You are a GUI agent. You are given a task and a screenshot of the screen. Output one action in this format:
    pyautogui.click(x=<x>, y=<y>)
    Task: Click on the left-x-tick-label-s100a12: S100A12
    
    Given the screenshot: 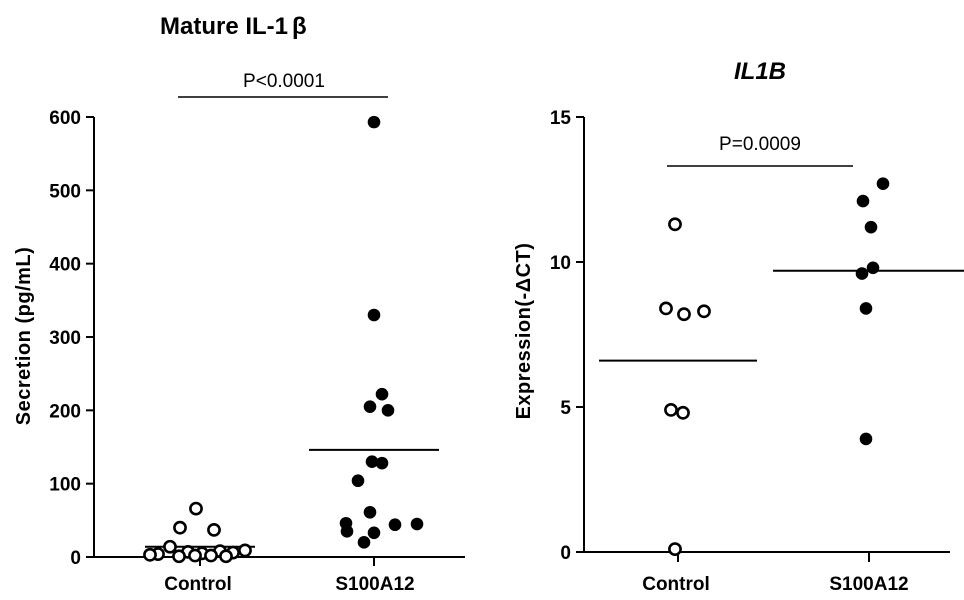 What is the action you would take?
    pyautogui.click(x=374, y=584)
    